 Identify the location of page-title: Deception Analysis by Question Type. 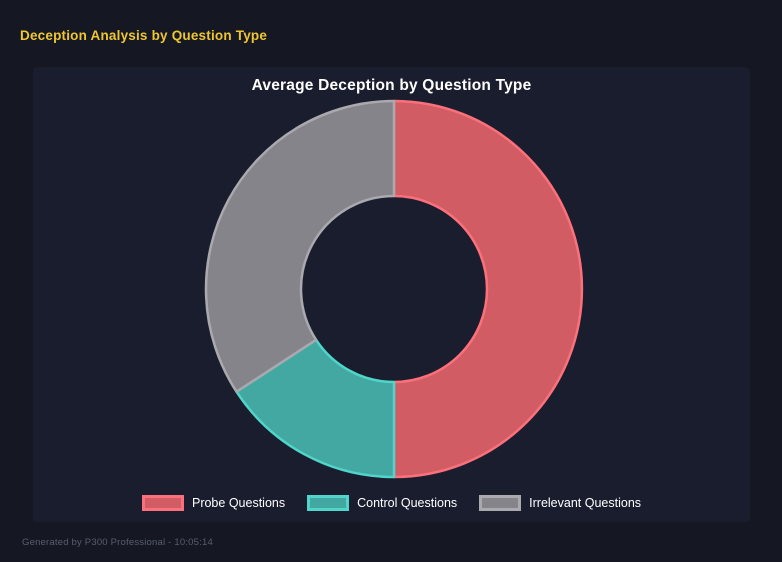
(144, 35).